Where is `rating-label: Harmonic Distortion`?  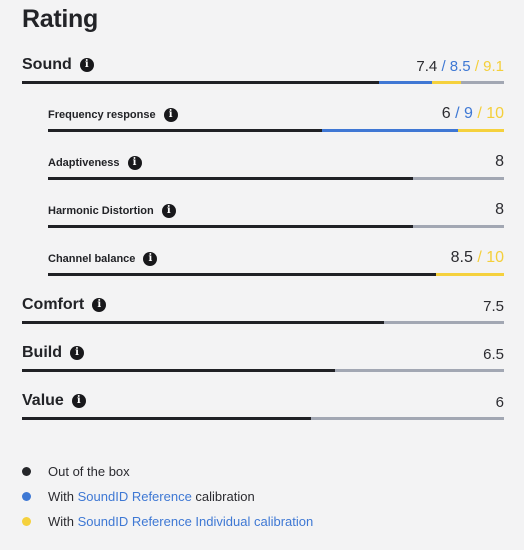 rating-label: Harmonic Distortion is located at coordinates (101, 211).